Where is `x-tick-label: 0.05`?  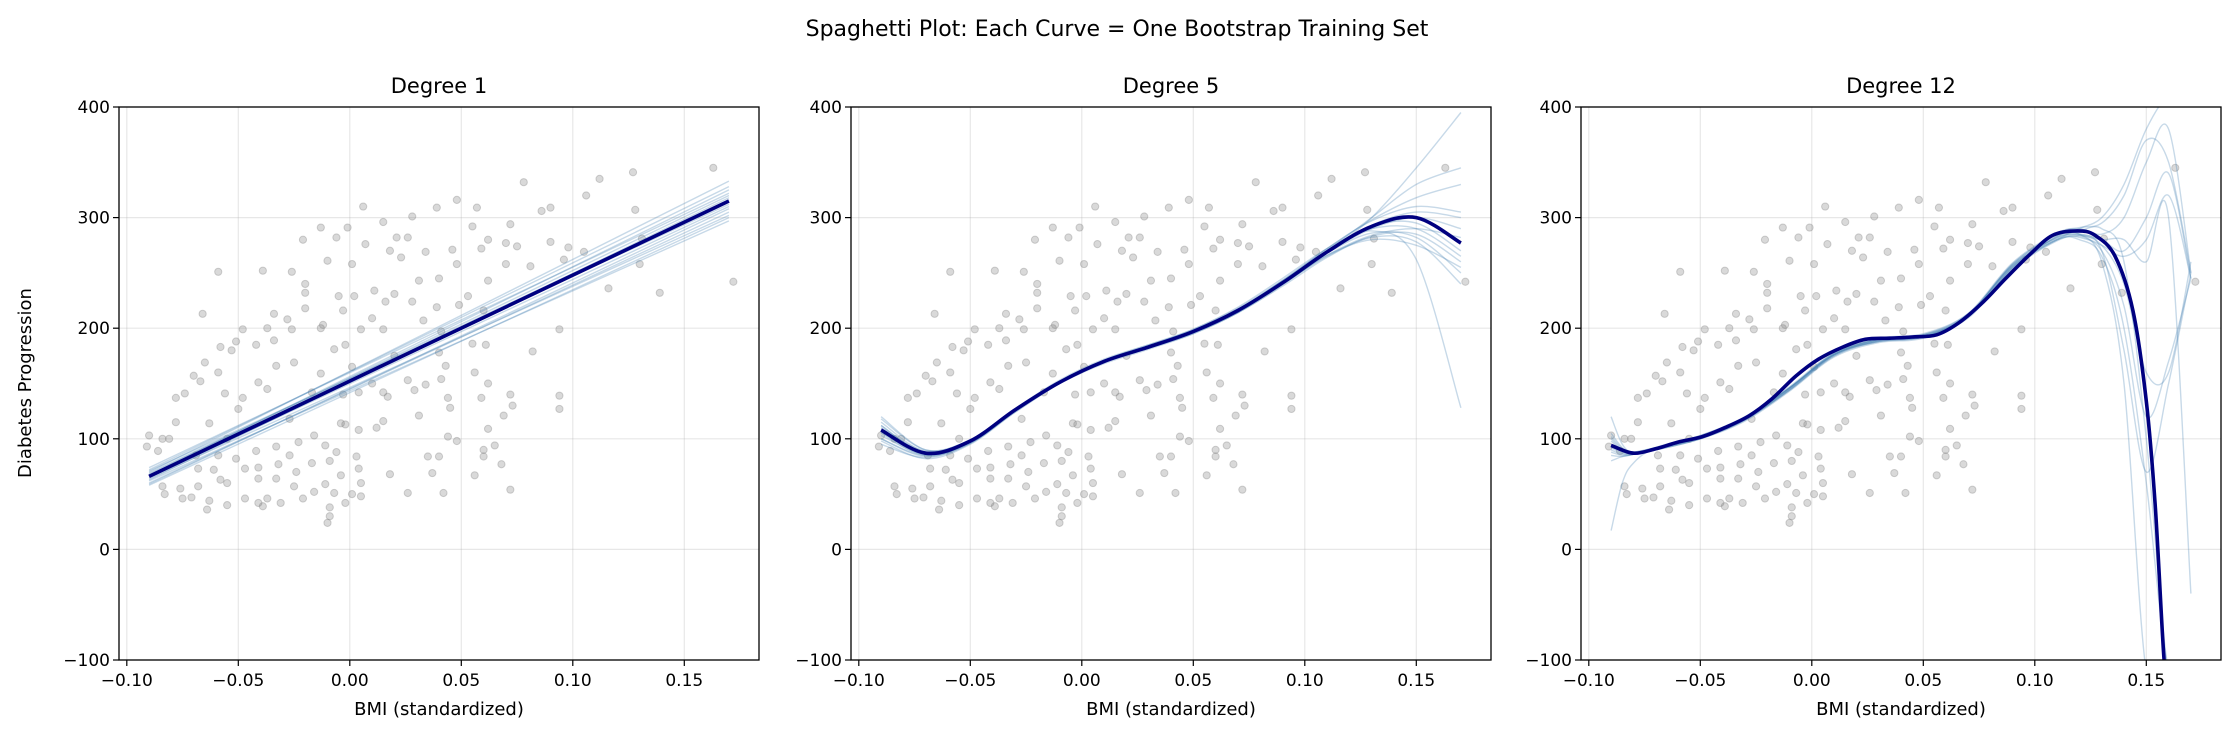 x-tick-label: 0.05 is located at coordinates (461, 681).